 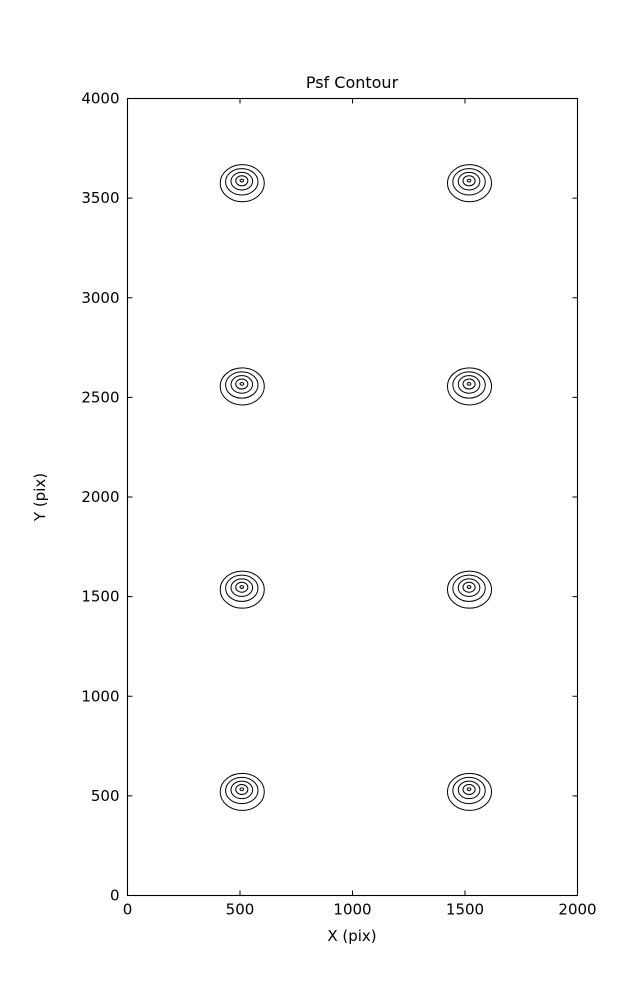 What do you see at coordinates (351, 936) in the screenshot?
I see `x-axis-label: X (pix)` at bounding box center [351, 936].